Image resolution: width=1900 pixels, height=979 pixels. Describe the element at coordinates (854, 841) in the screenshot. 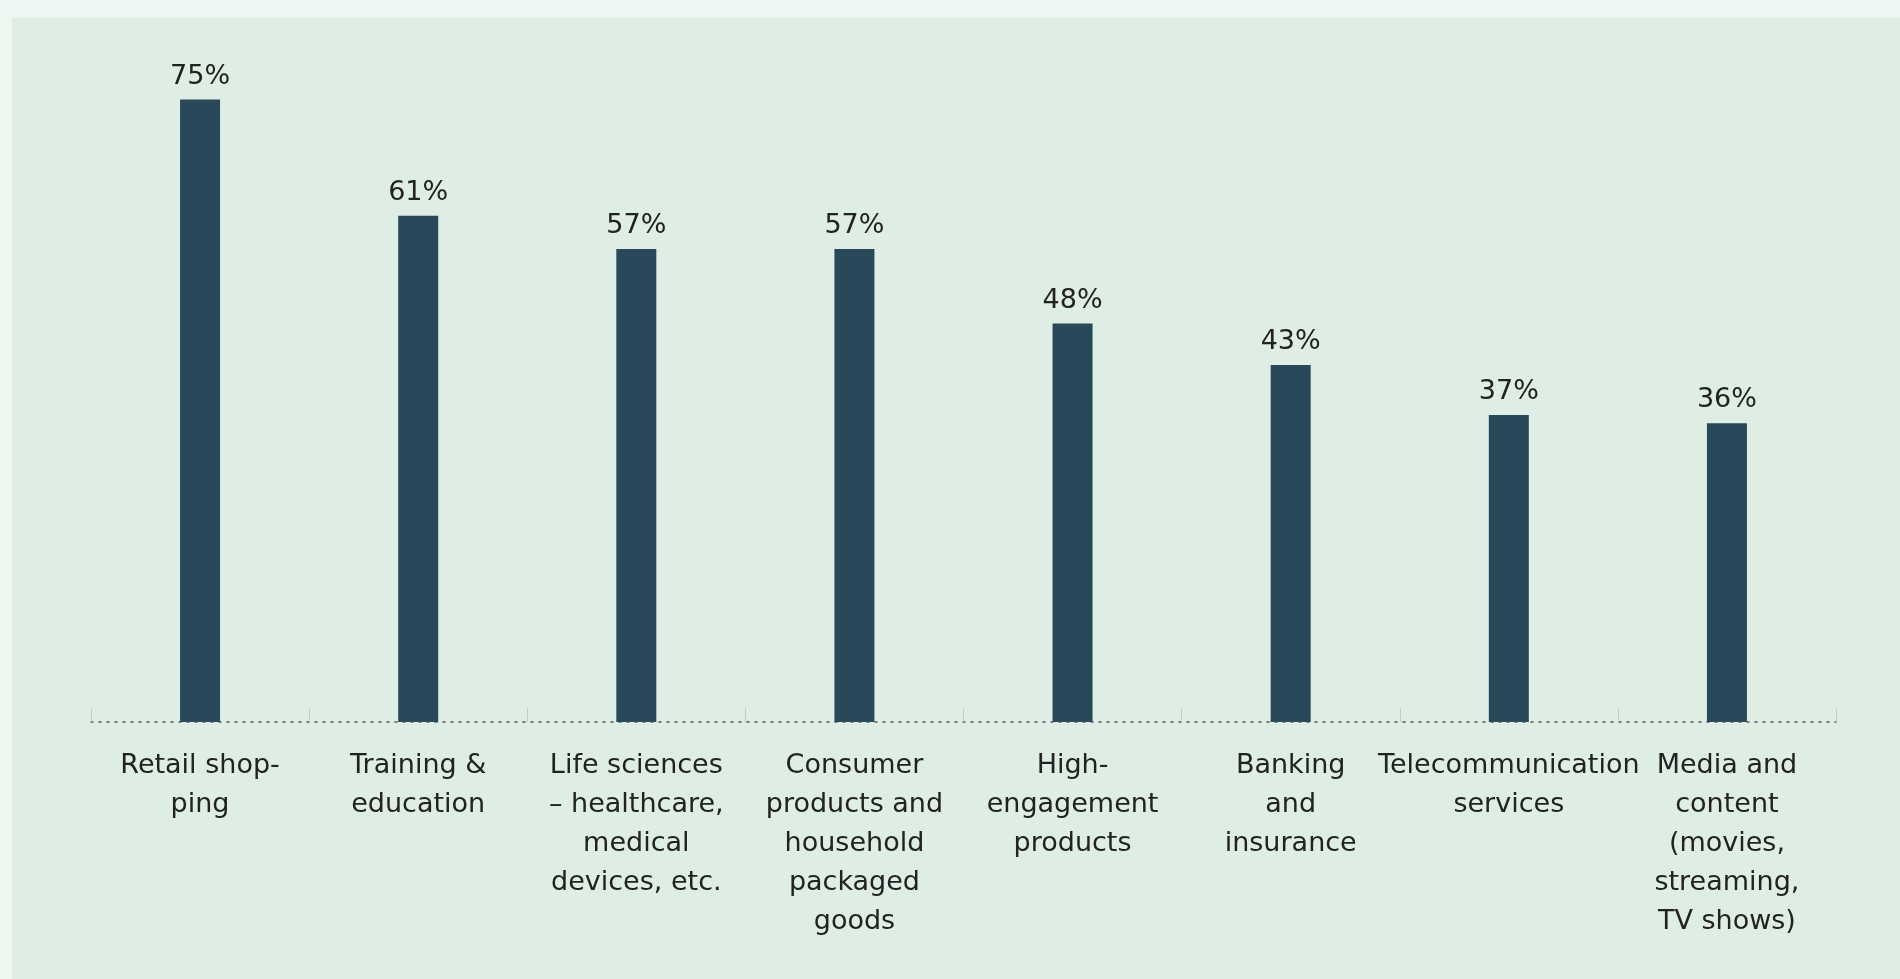

I see `x-tick-label: Consumer products and household packaged goods` at that location.